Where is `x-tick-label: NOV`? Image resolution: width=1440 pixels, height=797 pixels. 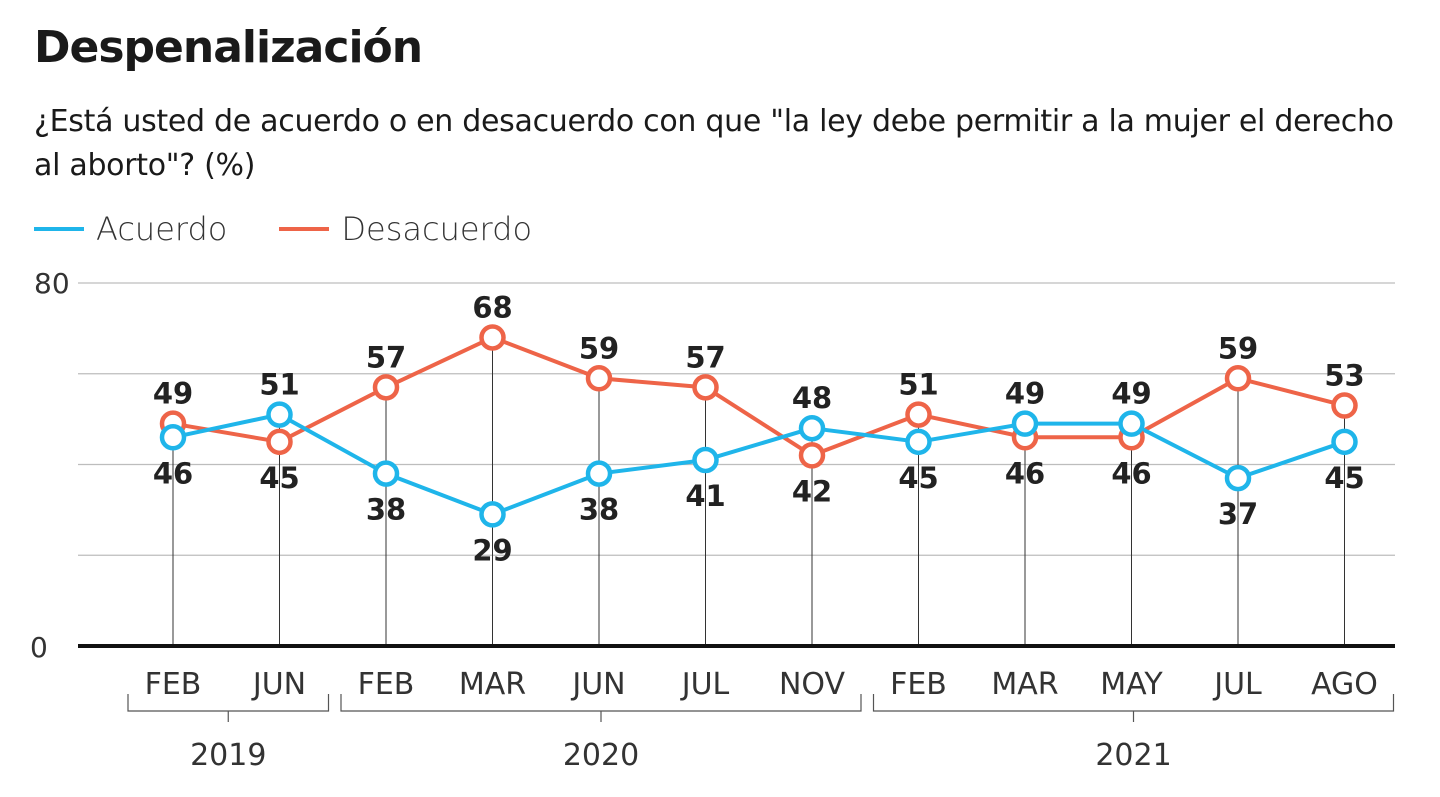
x-tick-label: NOV is located at coordinates (812, 684).